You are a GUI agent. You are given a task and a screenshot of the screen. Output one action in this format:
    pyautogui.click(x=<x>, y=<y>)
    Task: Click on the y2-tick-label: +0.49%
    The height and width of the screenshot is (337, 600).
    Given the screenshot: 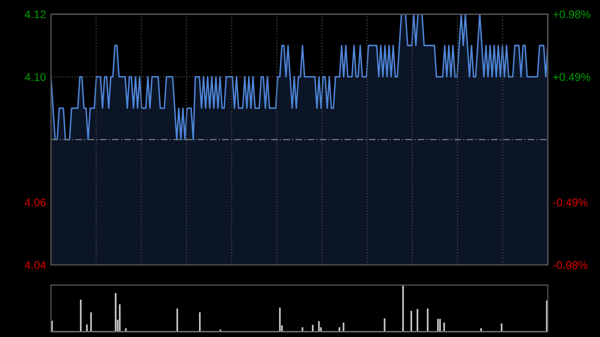 What is the action you would take?
    pyautogui.click(x=571, y=77)
    